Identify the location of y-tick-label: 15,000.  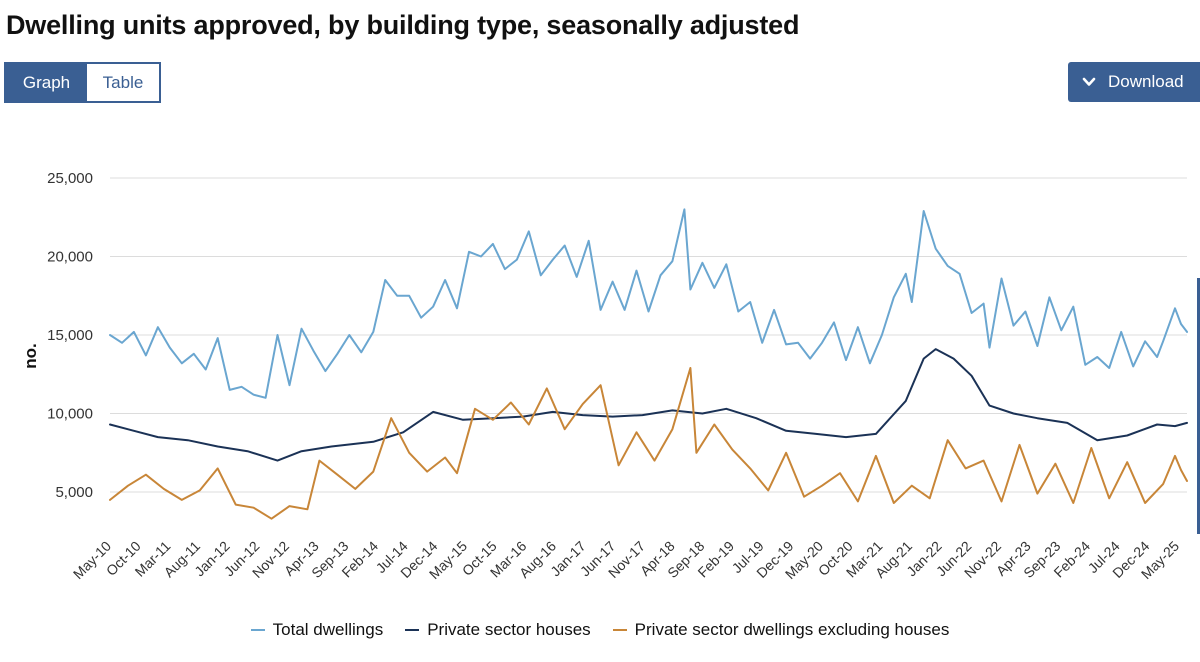
(70, 335).